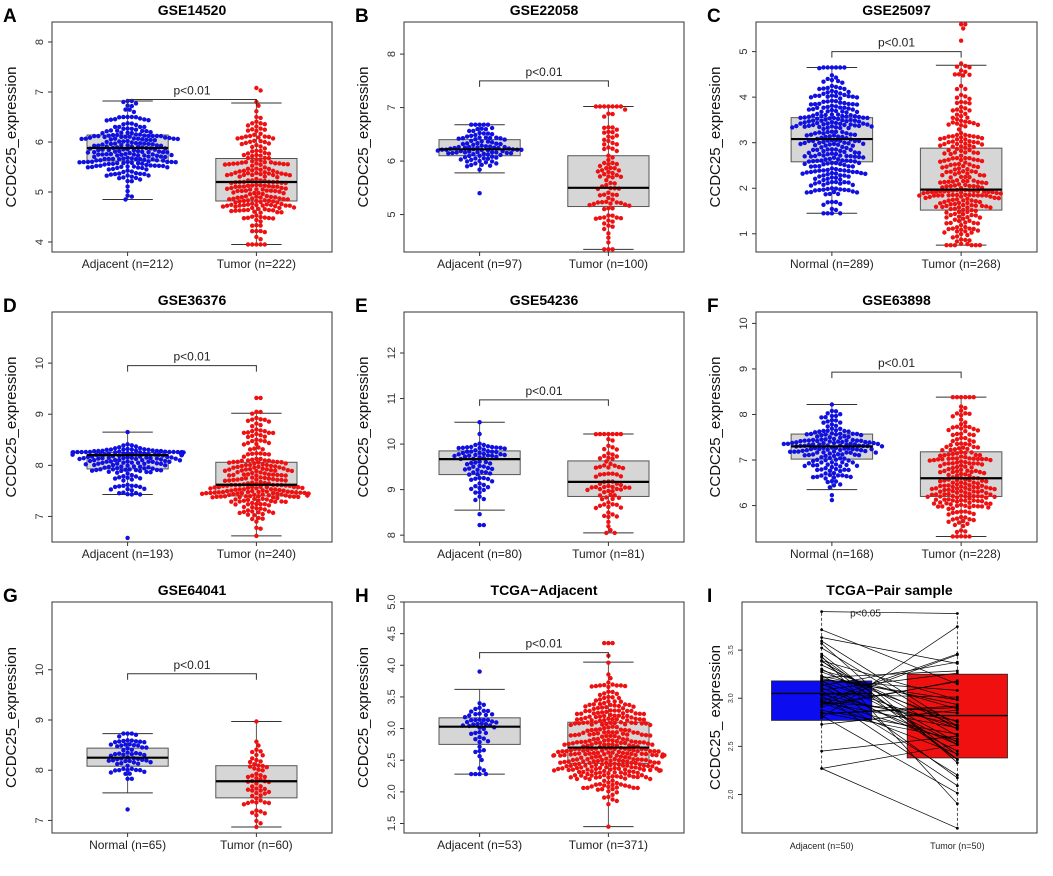  Describe the element at coordinates (544, 10) in the screenshot. I see `chart-title: GSE22058` at that location.